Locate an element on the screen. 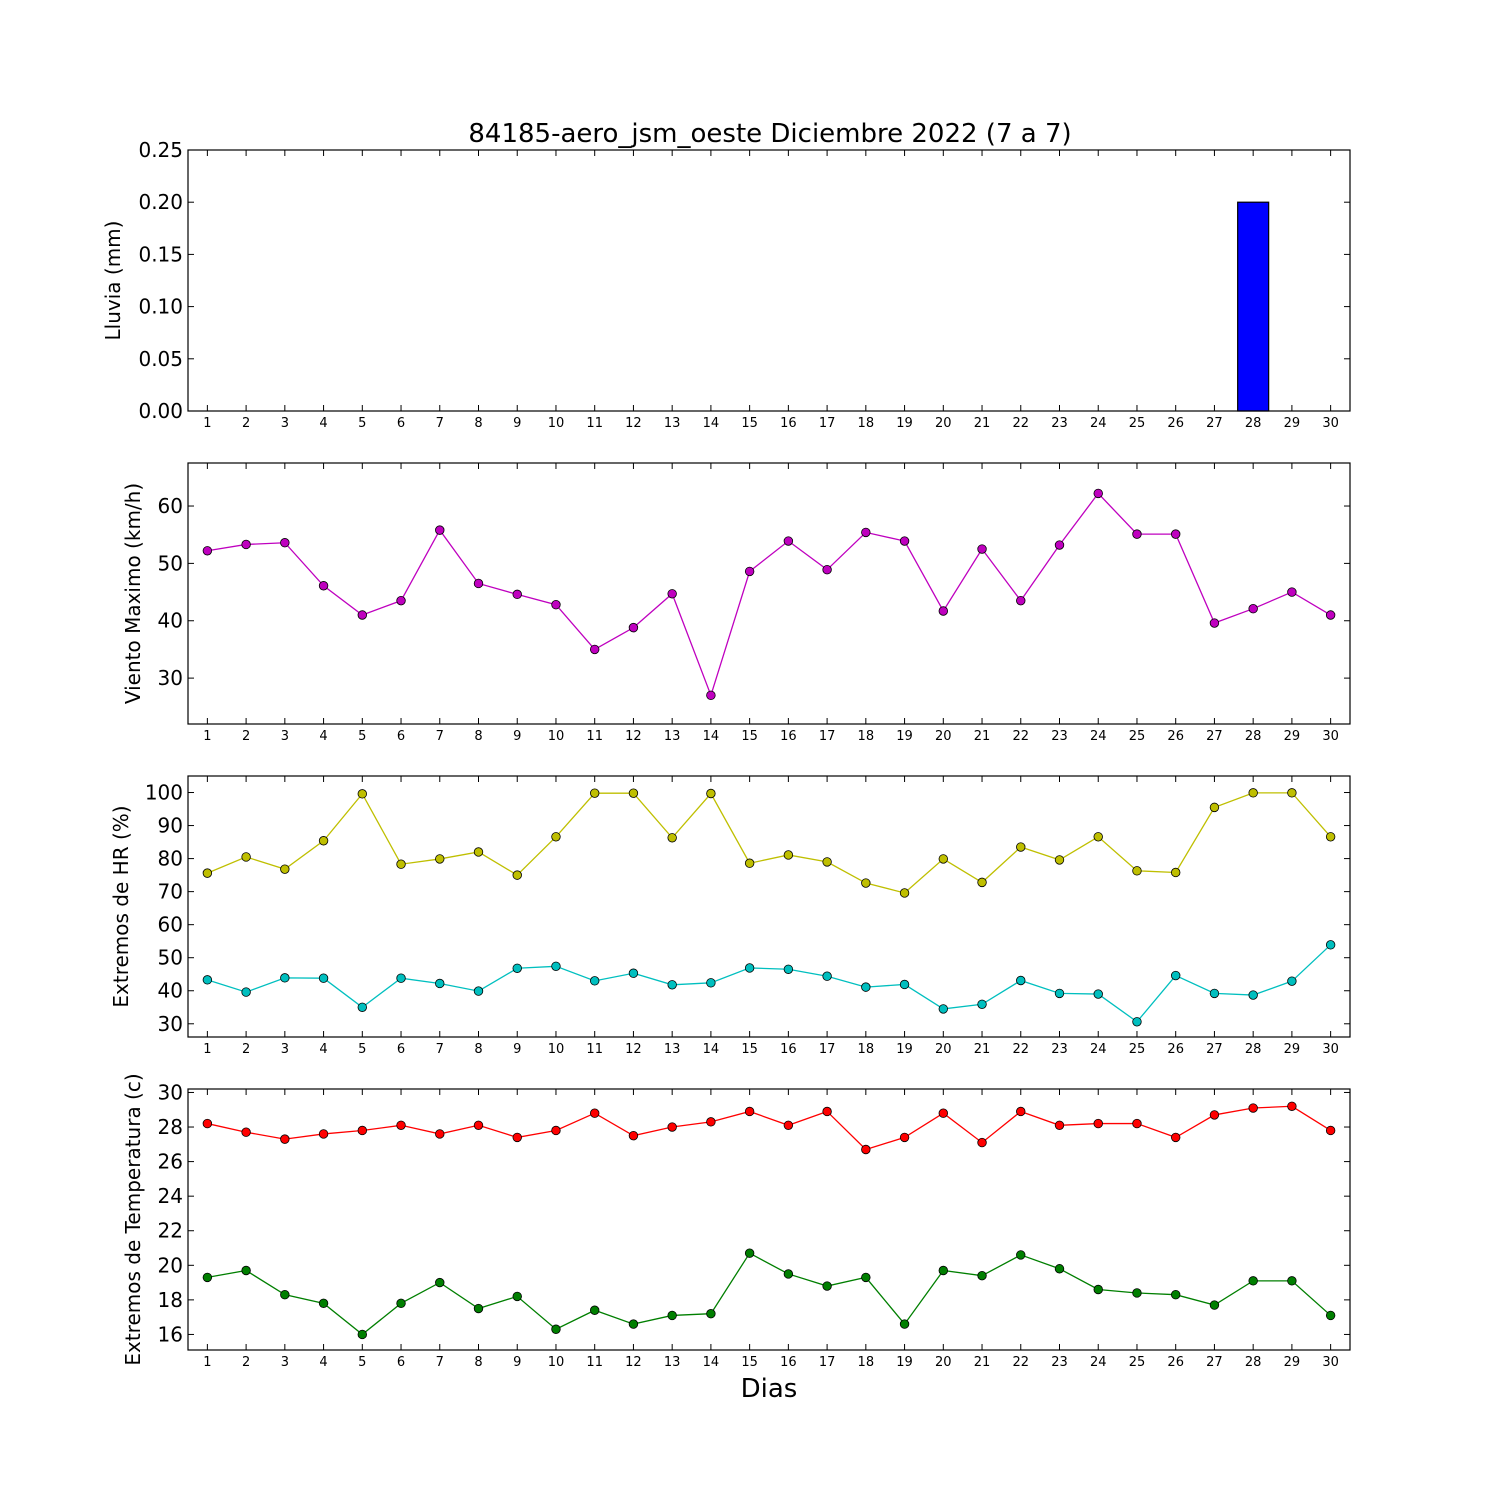 Image resolution: width=1500 pixels, height=1500 pixels. x-tick-label: 10 is located at coordinates (556, 423).